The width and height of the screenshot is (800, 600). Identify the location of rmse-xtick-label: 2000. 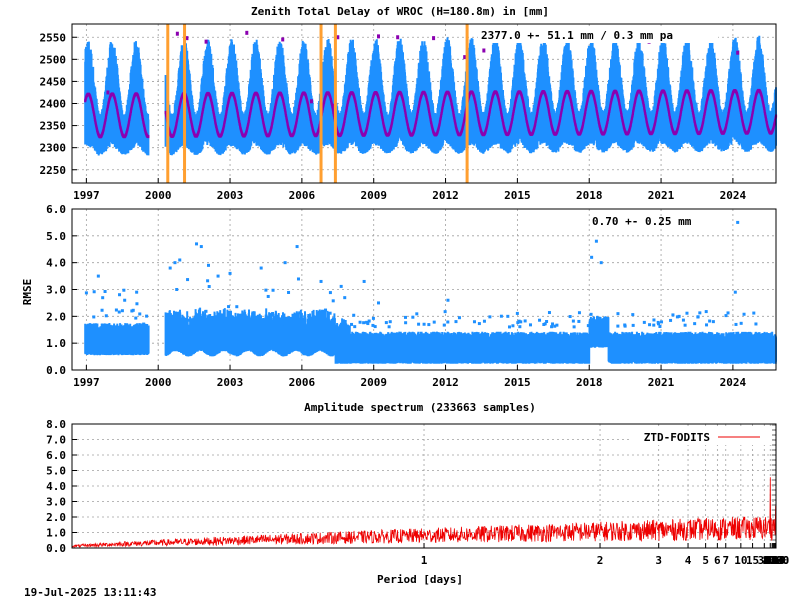
(158, 382).